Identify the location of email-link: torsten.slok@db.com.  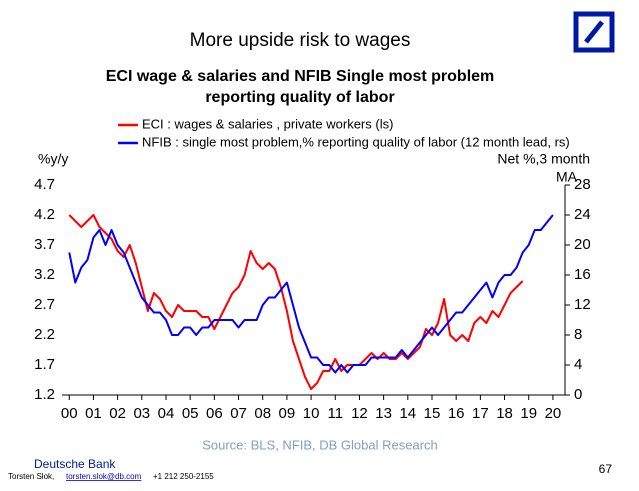
(104, 476).